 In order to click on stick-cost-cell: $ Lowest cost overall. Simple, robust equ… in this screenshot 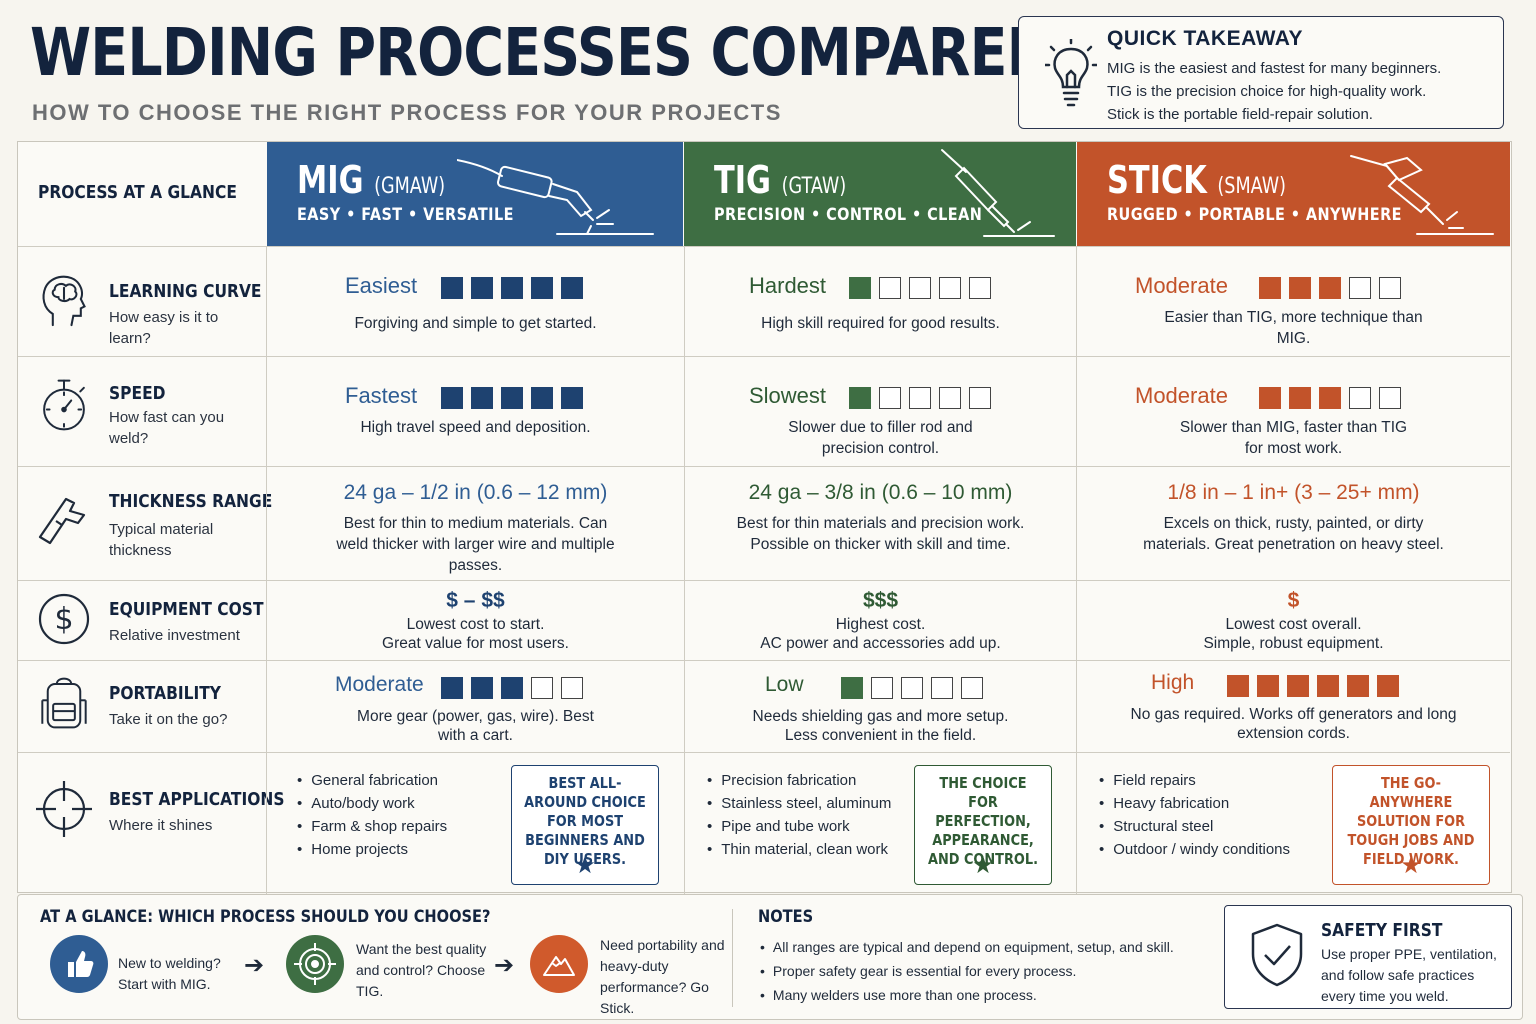, I will do `click(1293, 620)`.